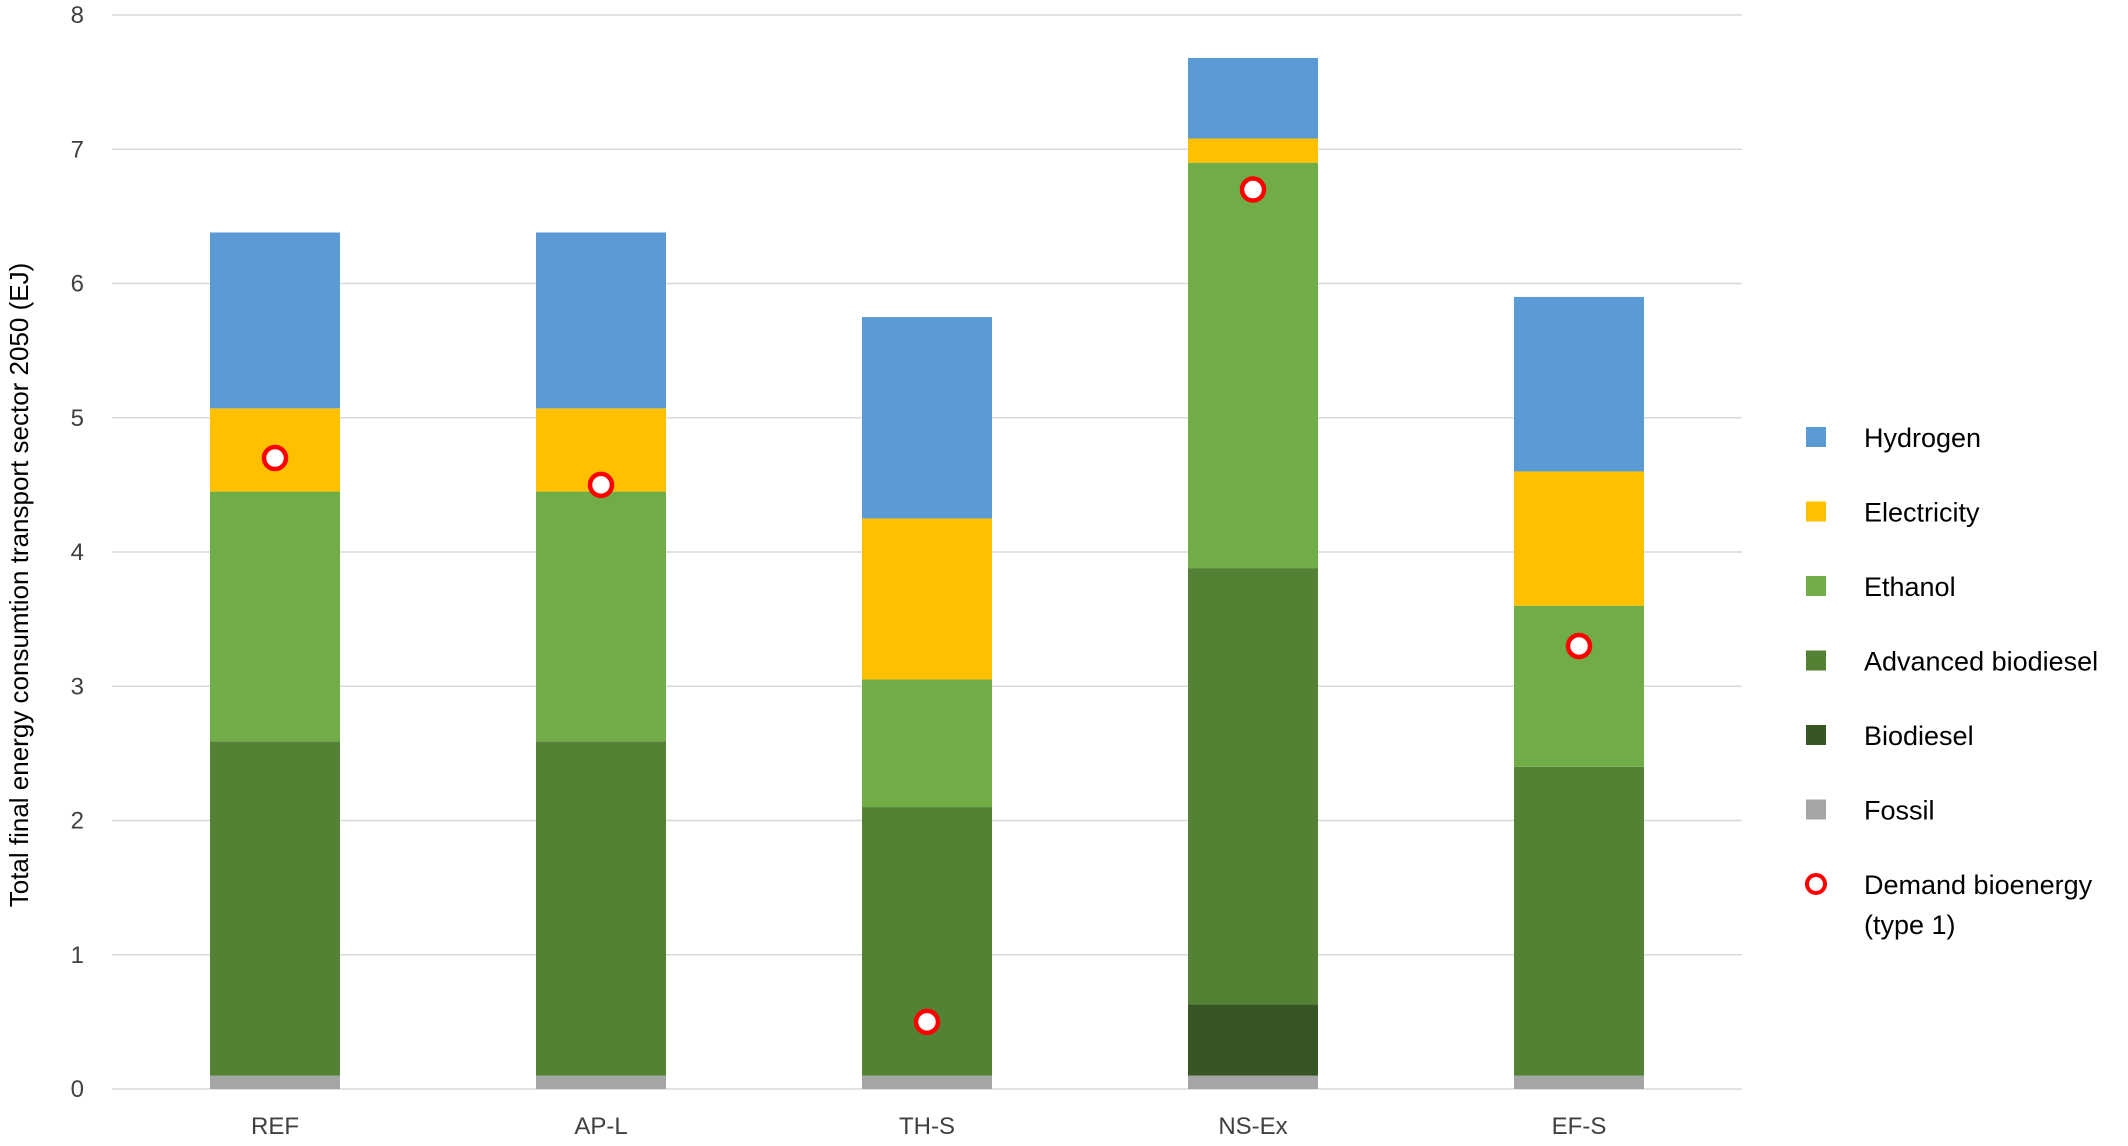 The height and width of the screenshot is (1146, 2128). What do you see at coordinates (77, 821) in the screenshot?
I see `y-tick-label: 2` at bounding box center [77, 821].